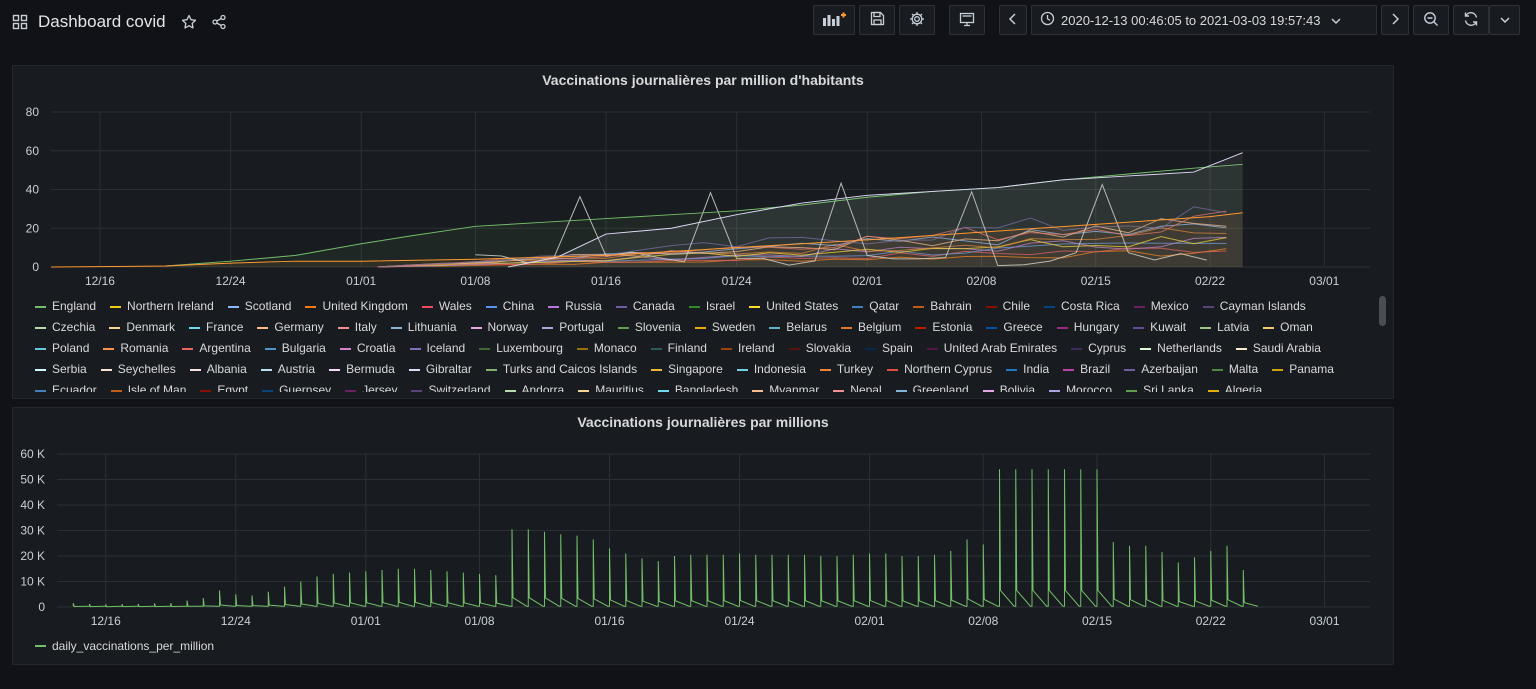 This screenshot has width=1536, height=689. I want to click on legend-item: Indonesia, so click(771, 369).